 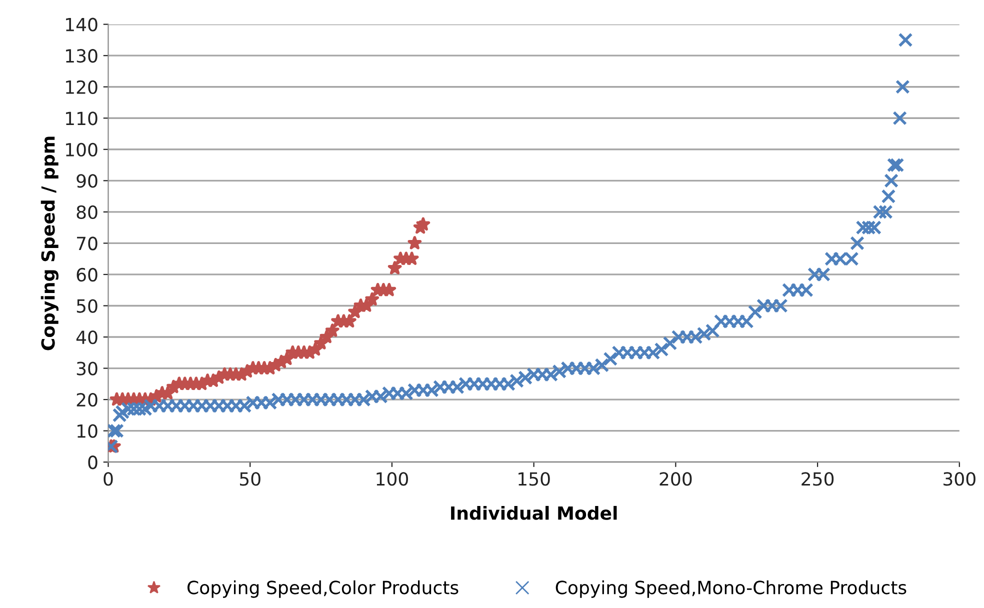 What do you see at coordinates (960, 479) in the screenshot?
I see `x-tick-label: 300` at bounding box center [960, 479].